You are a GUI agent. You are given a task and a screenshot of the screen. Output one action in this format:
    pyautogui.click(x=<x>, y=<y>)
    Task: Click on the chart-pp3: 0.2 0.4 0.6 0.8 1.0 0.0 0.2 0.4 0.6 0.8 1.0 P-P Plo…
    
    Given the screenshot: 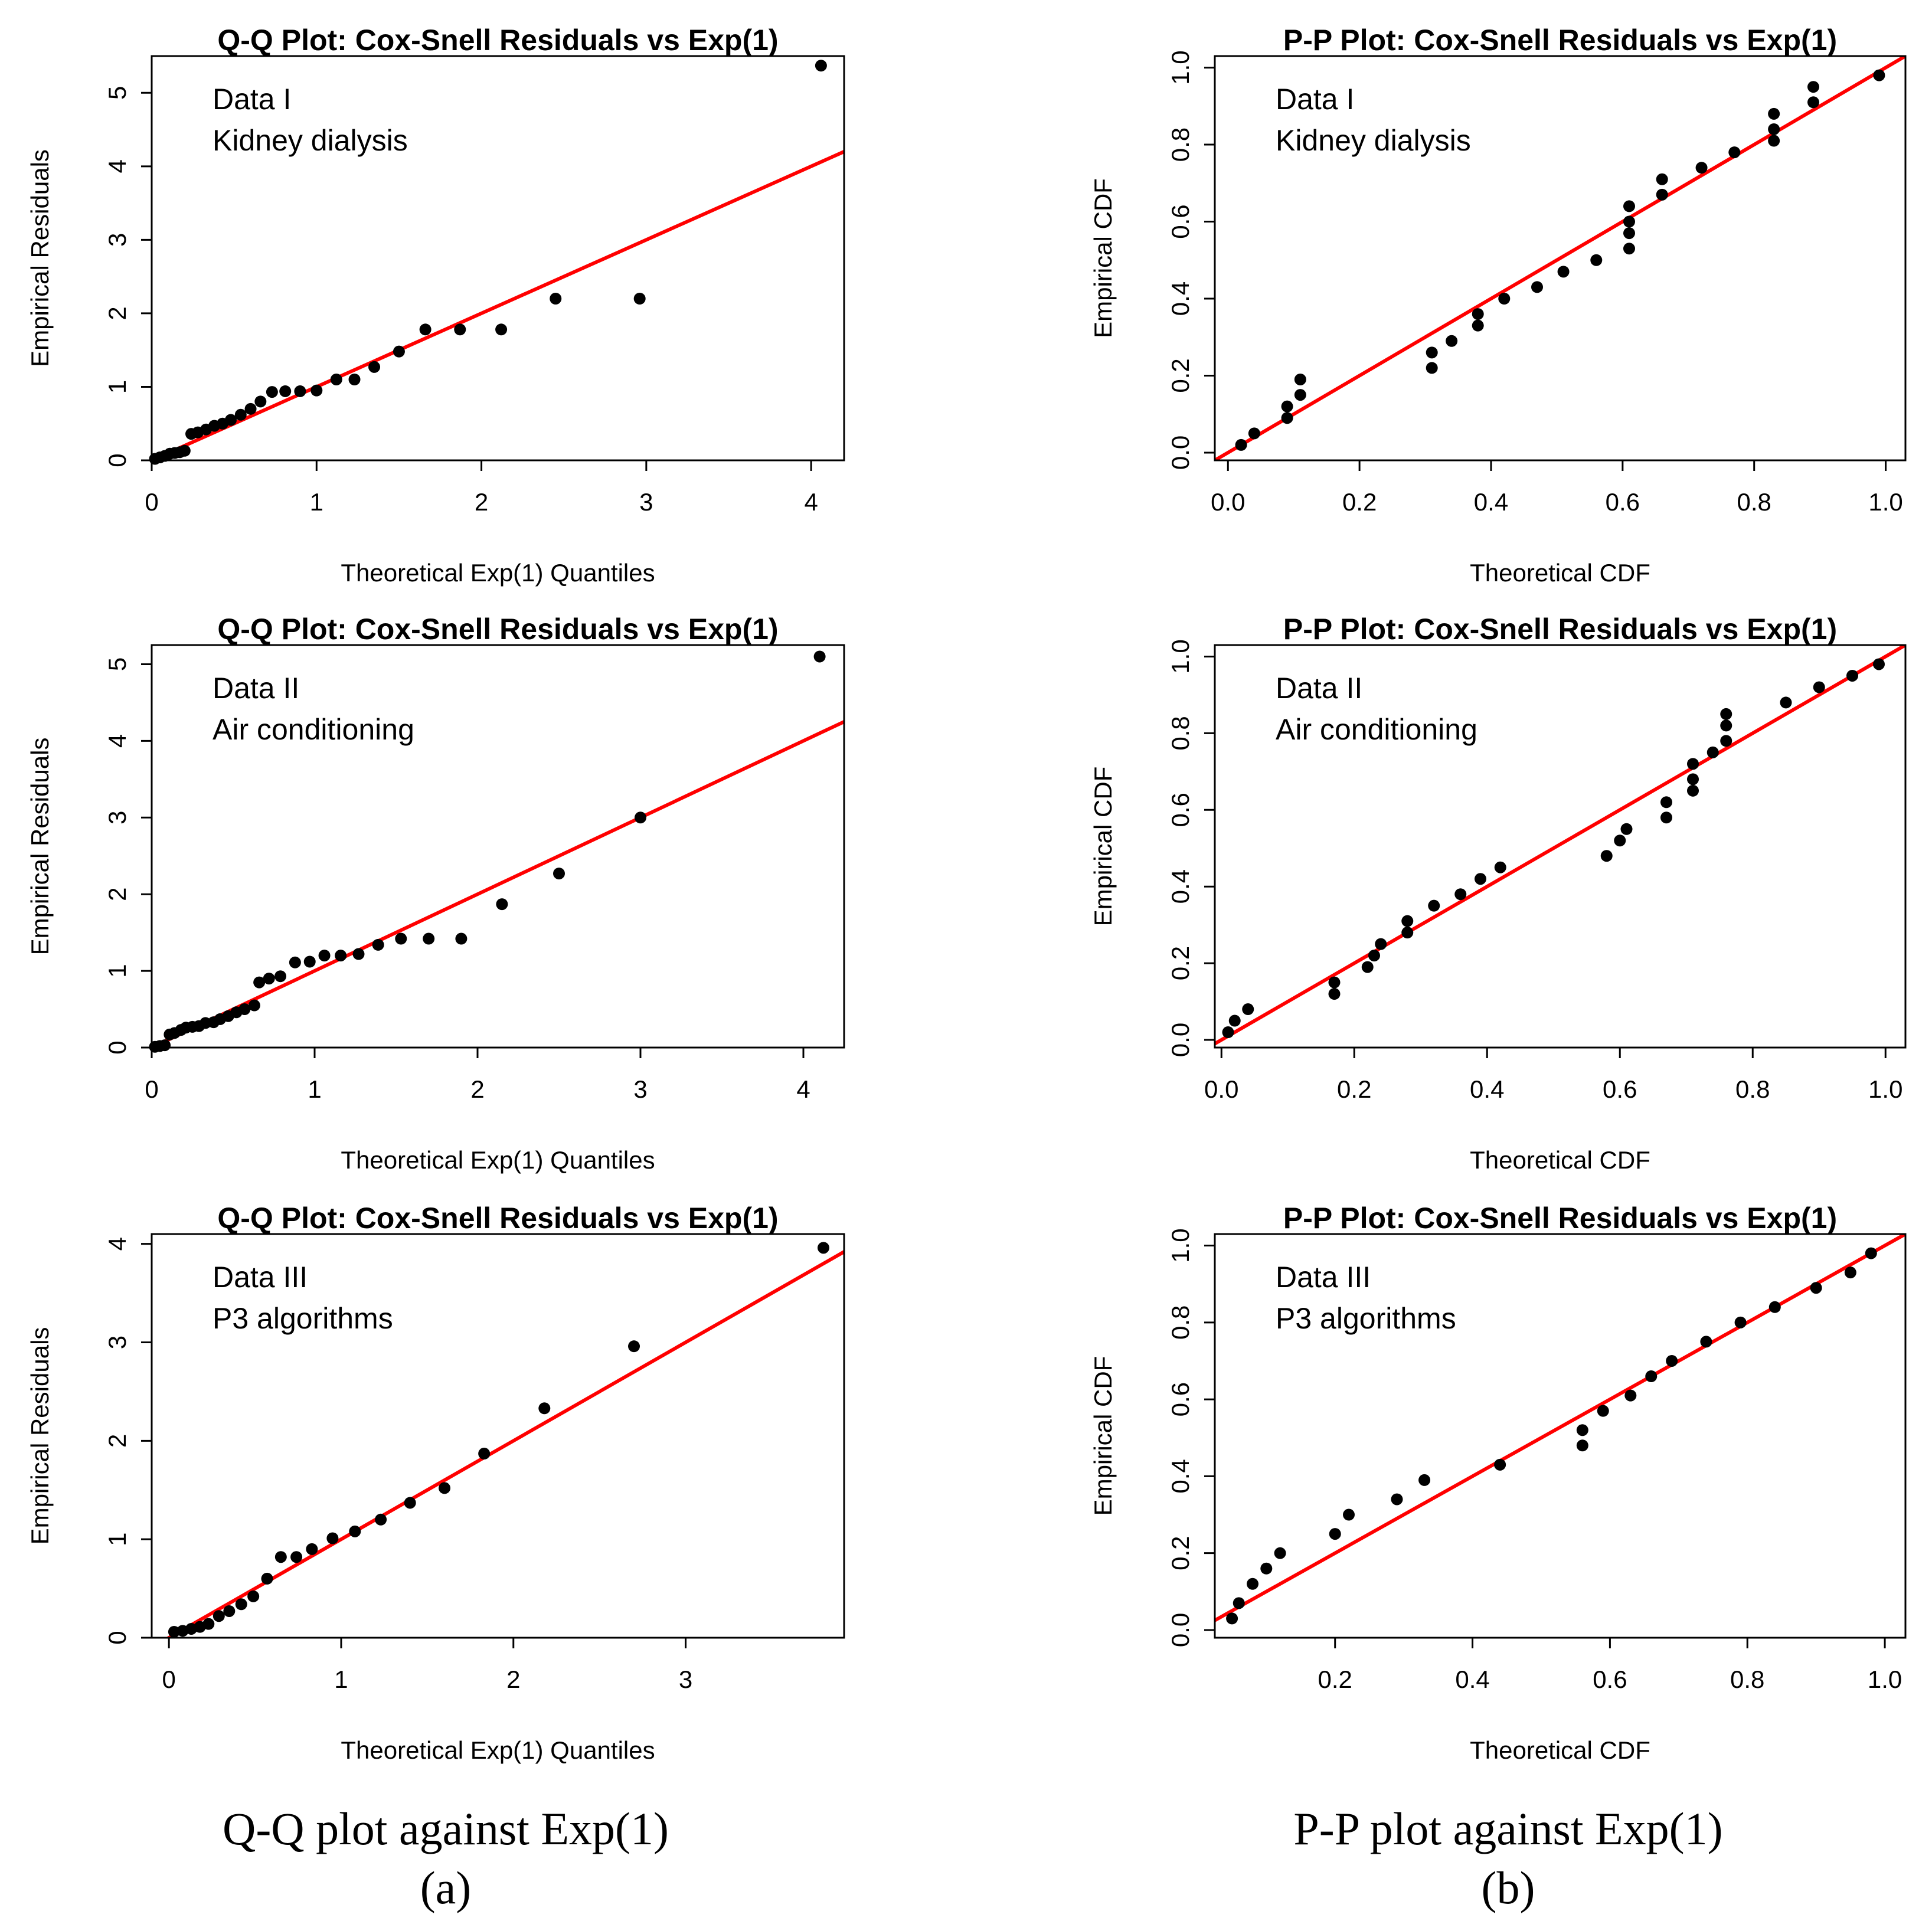 What is the action you would take?
    pyautogui.click(x=1498, y=1483)
    